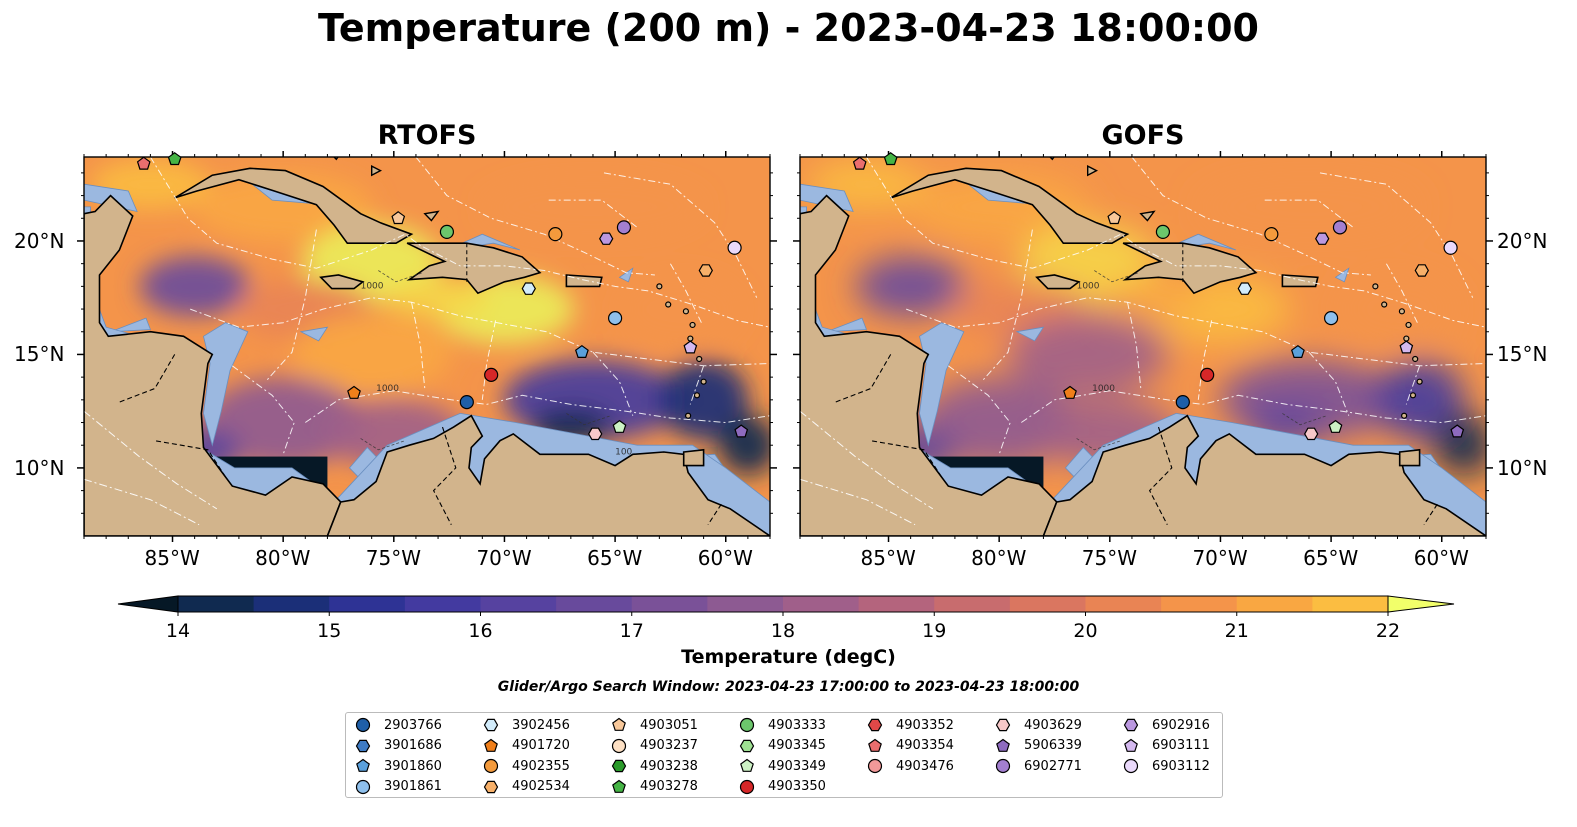  Describe the element at coordinates (541, 725) in the screenshot. I see `legend-label: 3902456` at that location.